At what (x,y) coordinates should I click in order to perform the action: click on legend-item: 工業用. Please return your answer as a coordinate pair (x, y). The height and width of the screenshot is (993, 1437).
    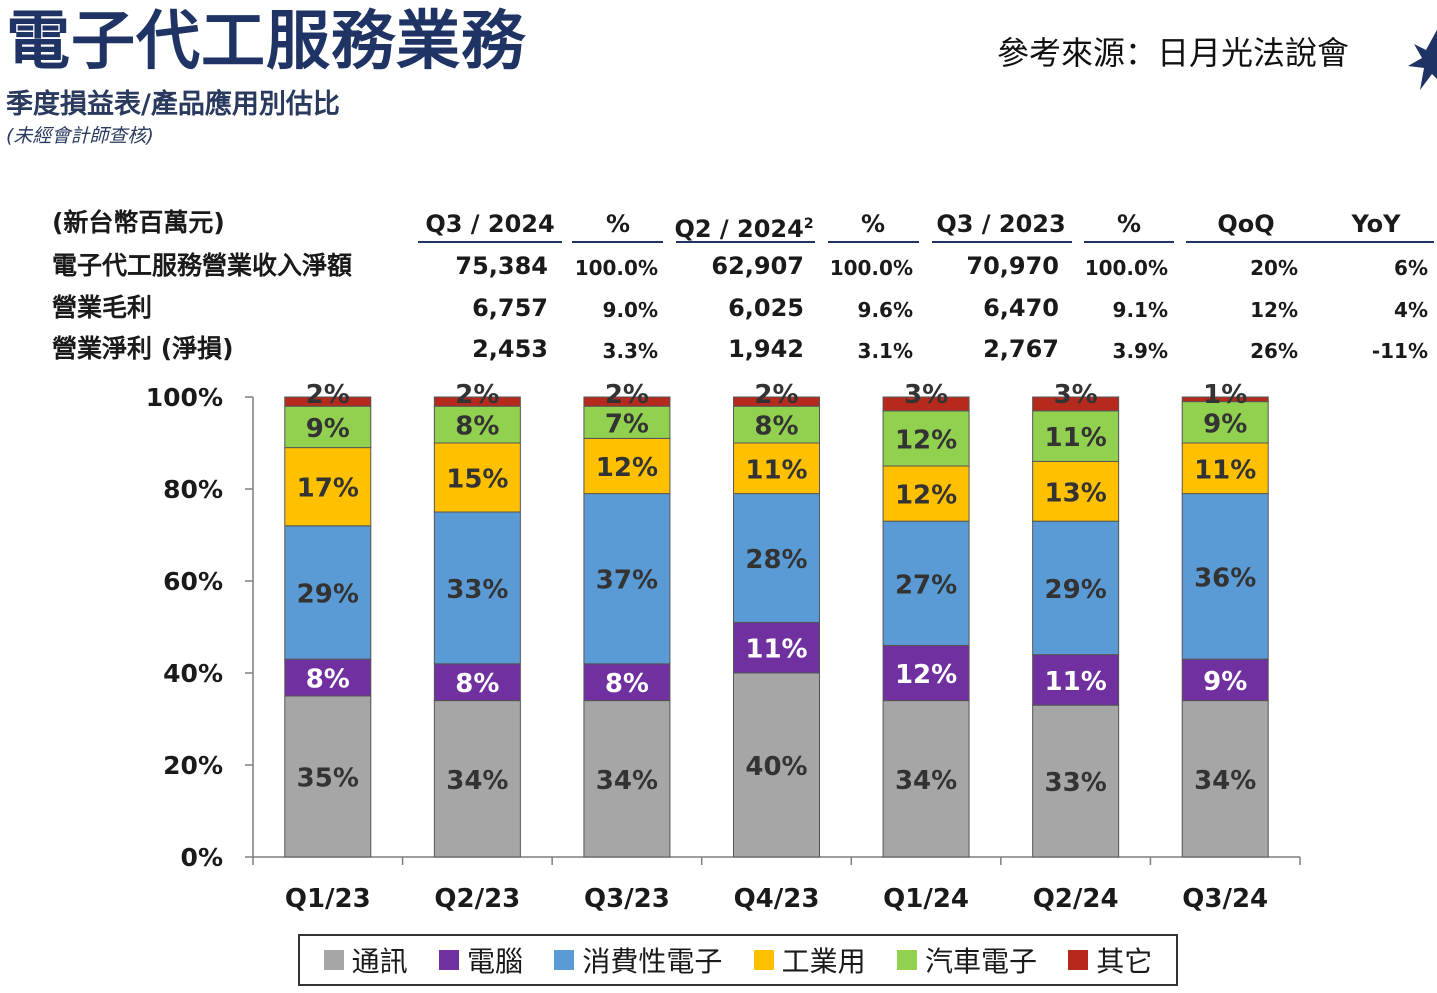
    Looking at the image, I should click on (809, 960).